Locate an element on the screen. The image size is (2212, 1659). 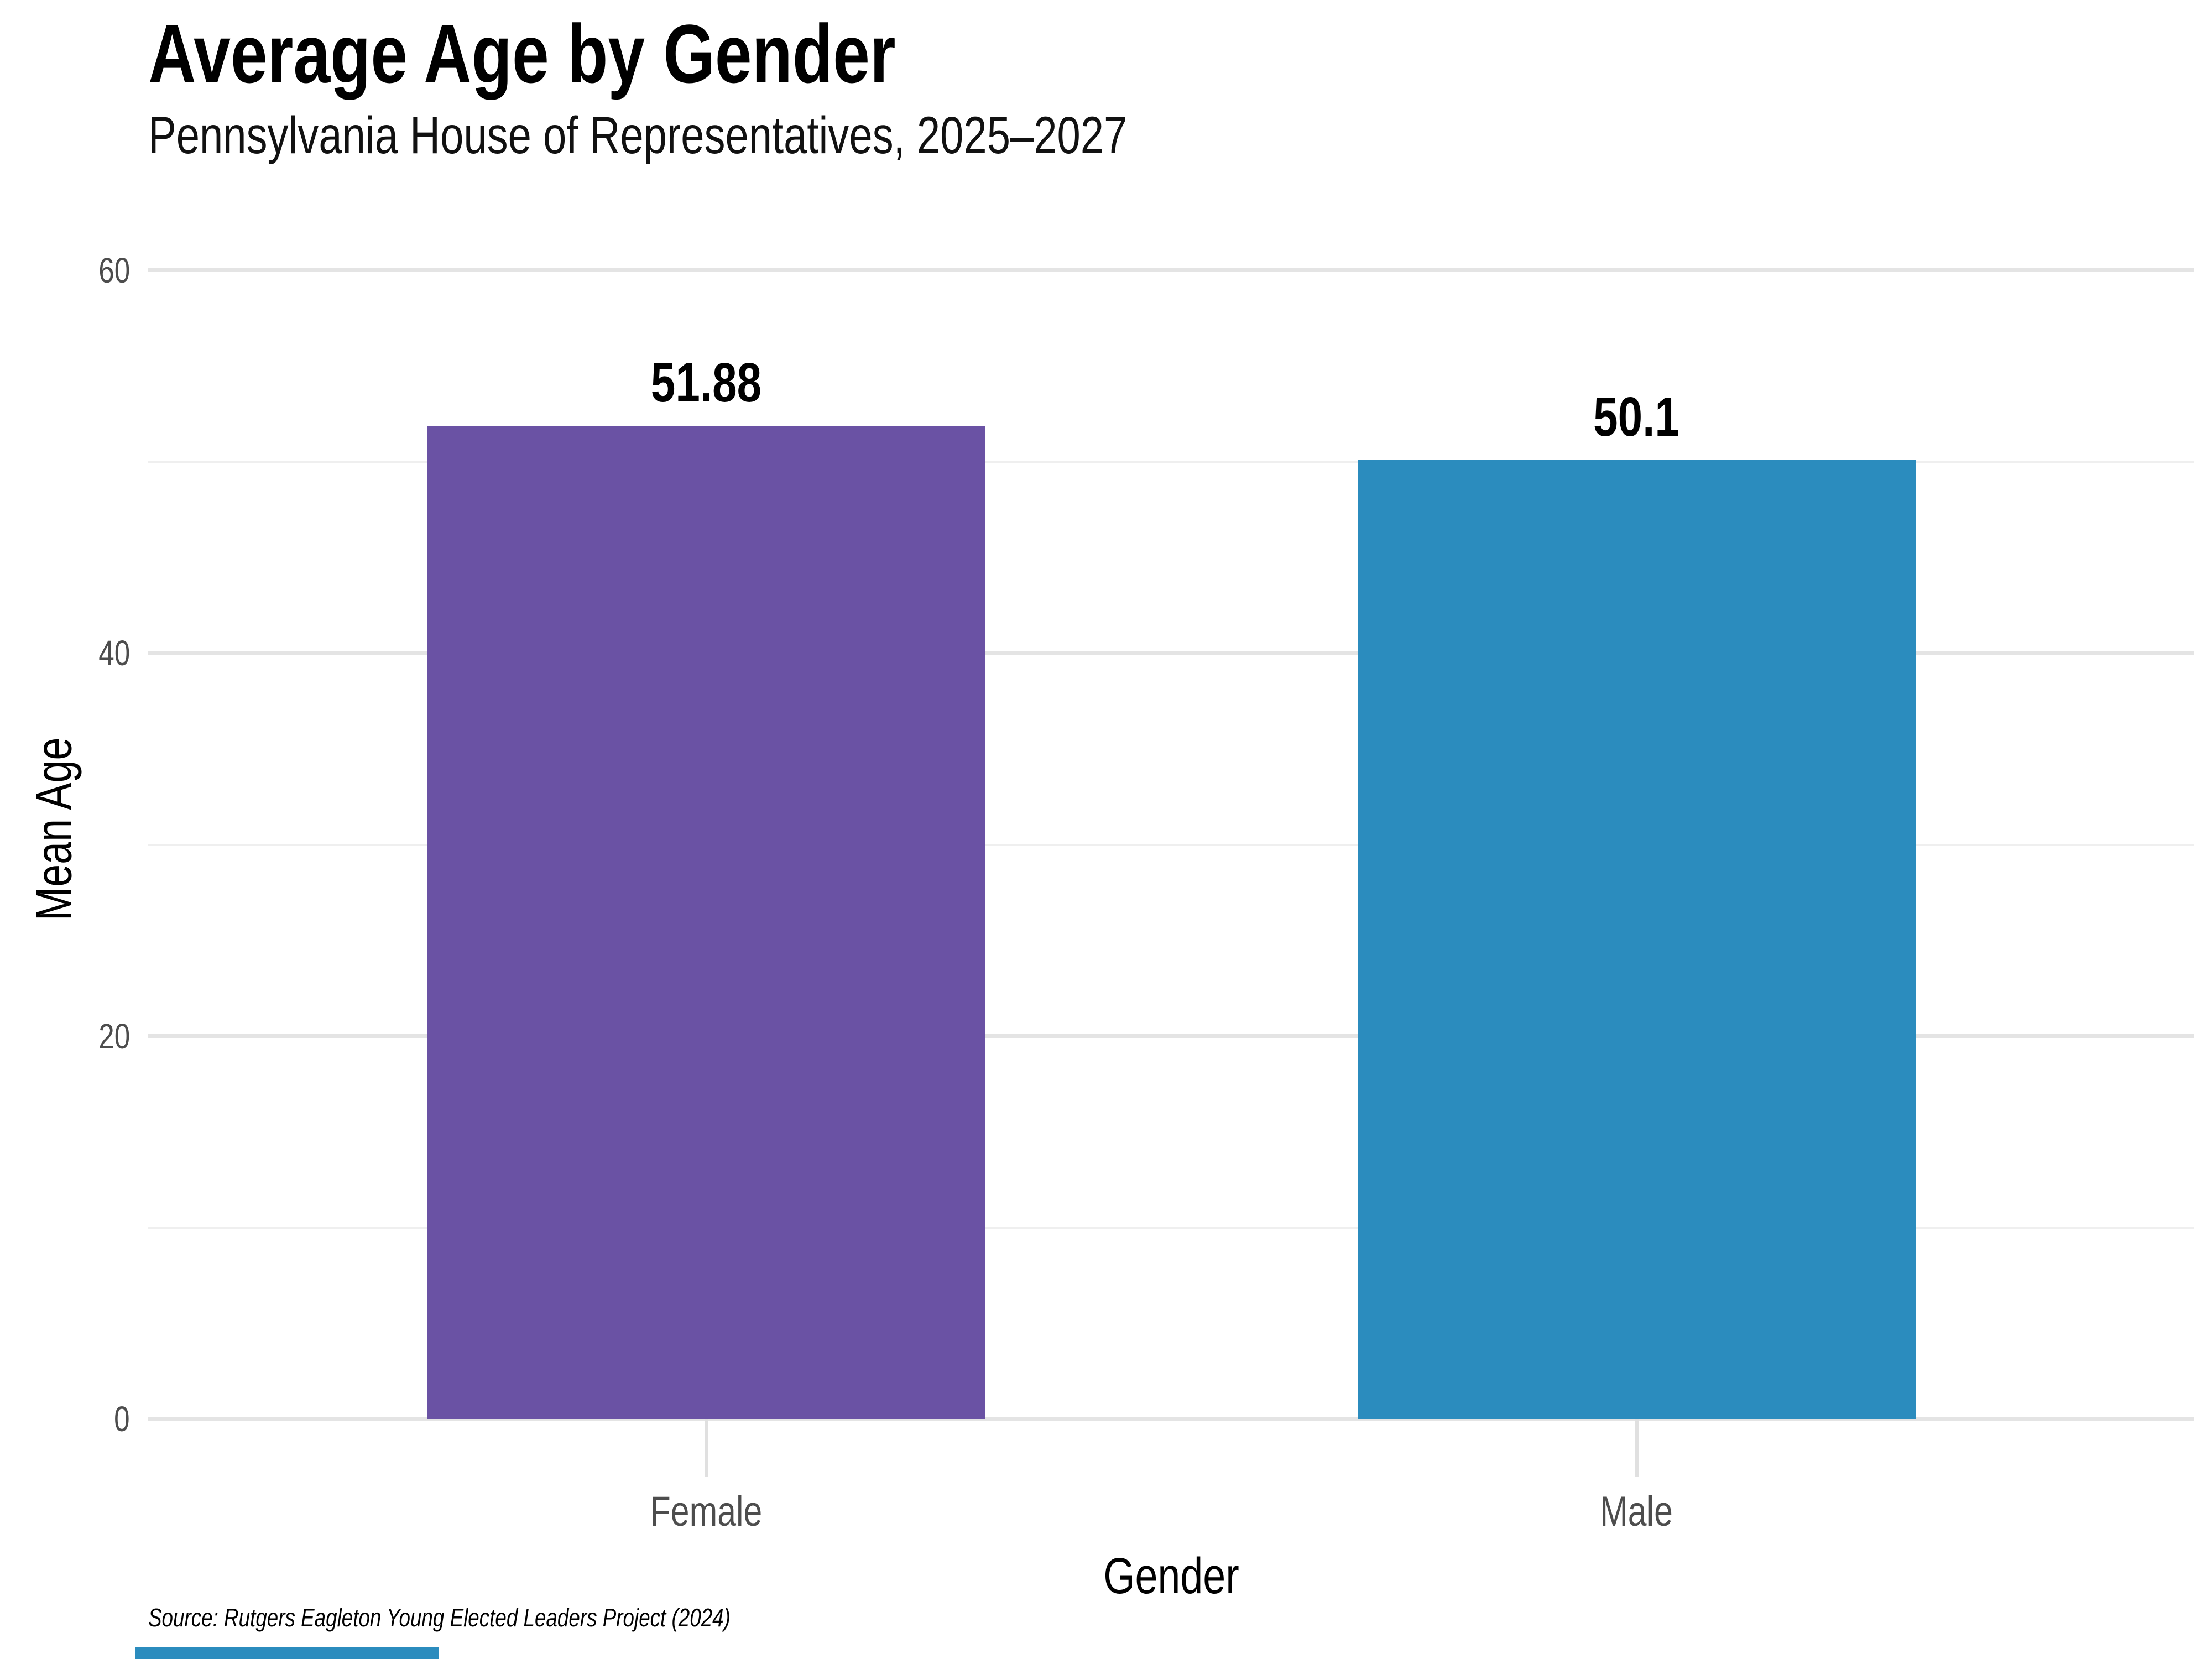
y-tick-label-text: 60 is located at coordinates (114, 271).